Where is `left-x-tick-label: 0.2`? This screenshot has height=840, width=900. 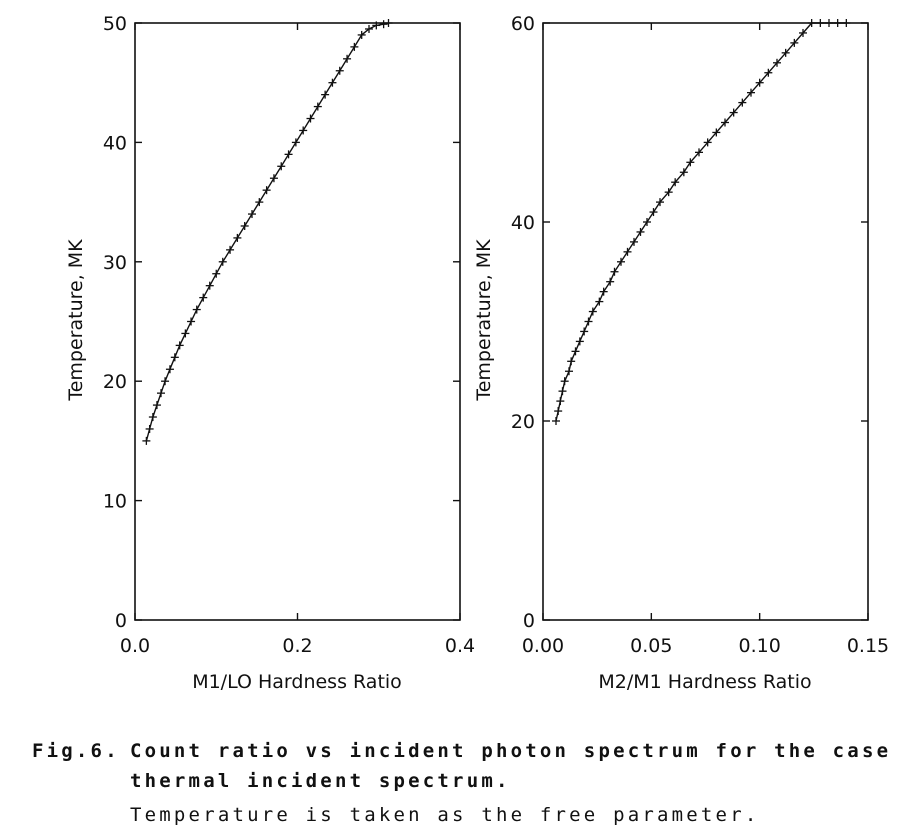
left-x-tick-label: 0.2 is located at coordinates (297, 646).